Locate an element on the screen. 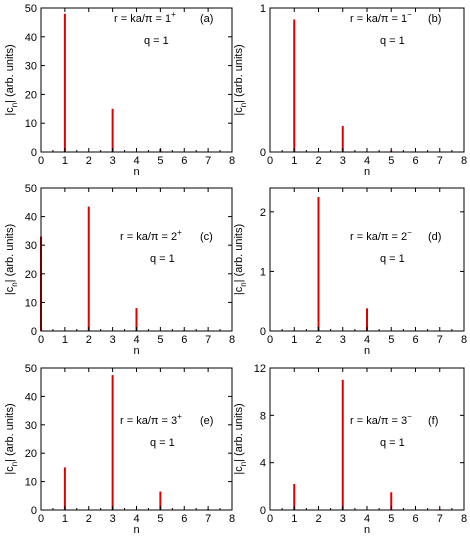 Image resolution: width=470 pixels, height=540 pixels. annotation-r: r = ka/π = 1− is located at coordinates (381, 17).